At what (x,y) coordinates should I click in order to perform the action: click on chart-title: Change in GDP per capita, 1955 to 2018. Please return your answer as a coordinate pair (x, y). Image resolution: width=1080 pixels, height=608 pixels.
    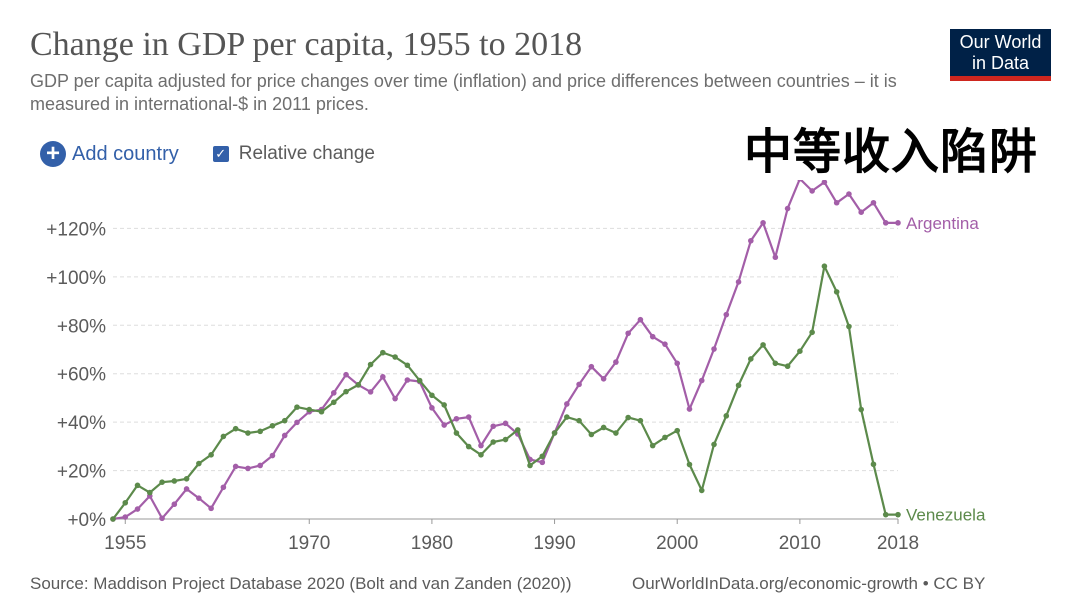
    Looking at the image, I should click on (306, 44).